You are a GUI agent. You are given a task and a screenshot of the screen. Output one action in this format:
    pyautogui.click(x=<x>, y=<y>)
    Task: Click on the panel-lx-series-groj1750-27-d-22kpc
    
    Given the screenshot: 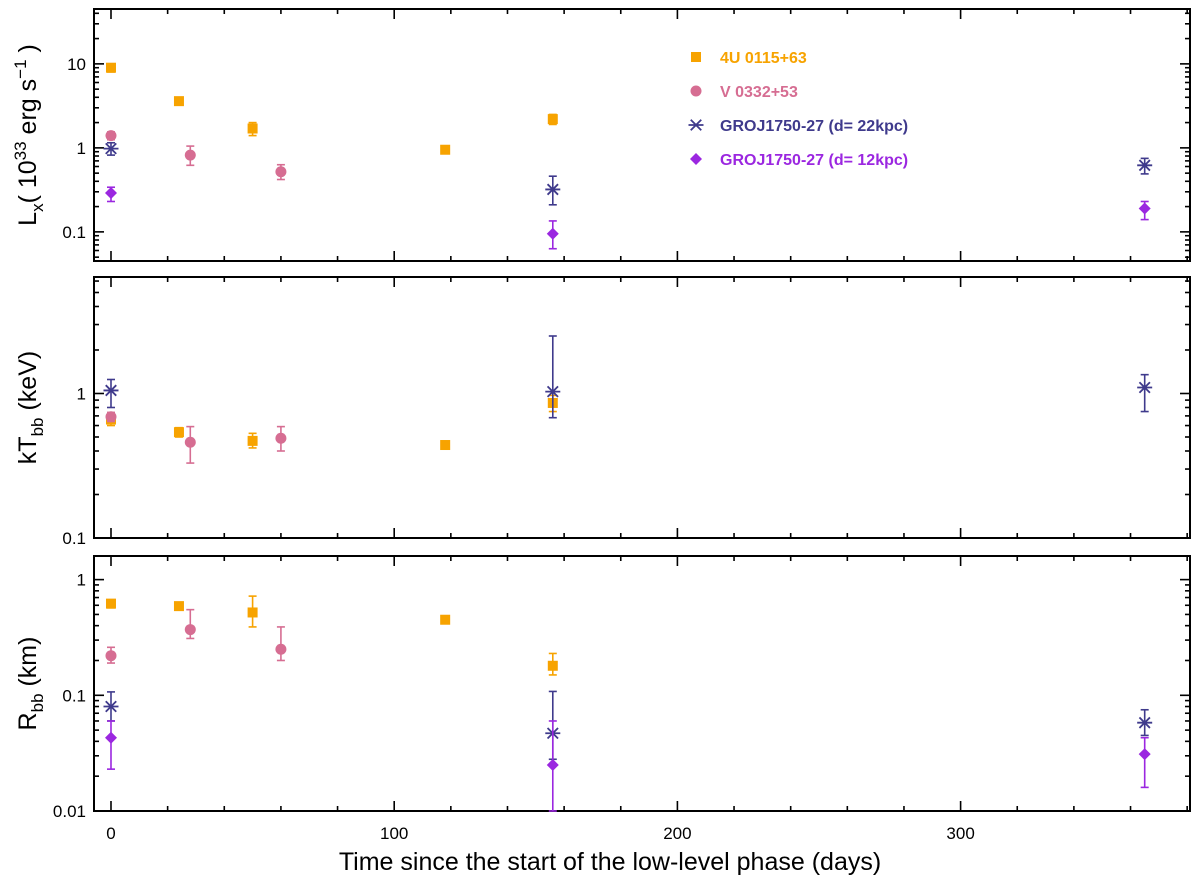 What is the action you would take?
    pyautogui.click(x=628, y=173)
    